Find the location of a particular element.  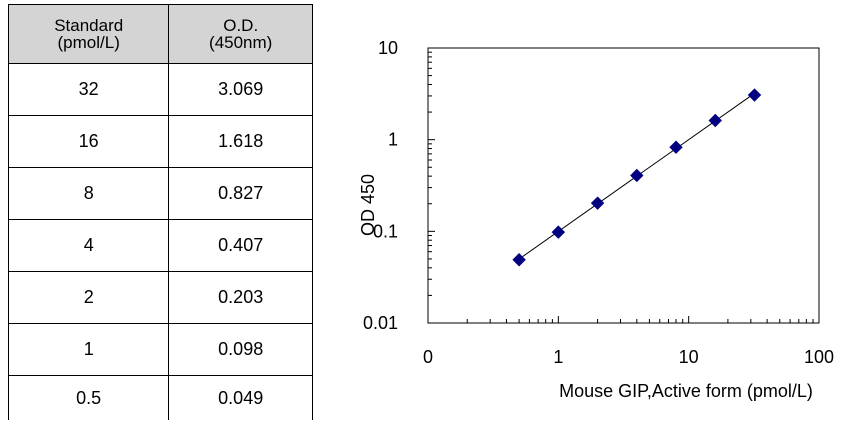

table-row: 4 0.407 is located at coordinates (160, 245).